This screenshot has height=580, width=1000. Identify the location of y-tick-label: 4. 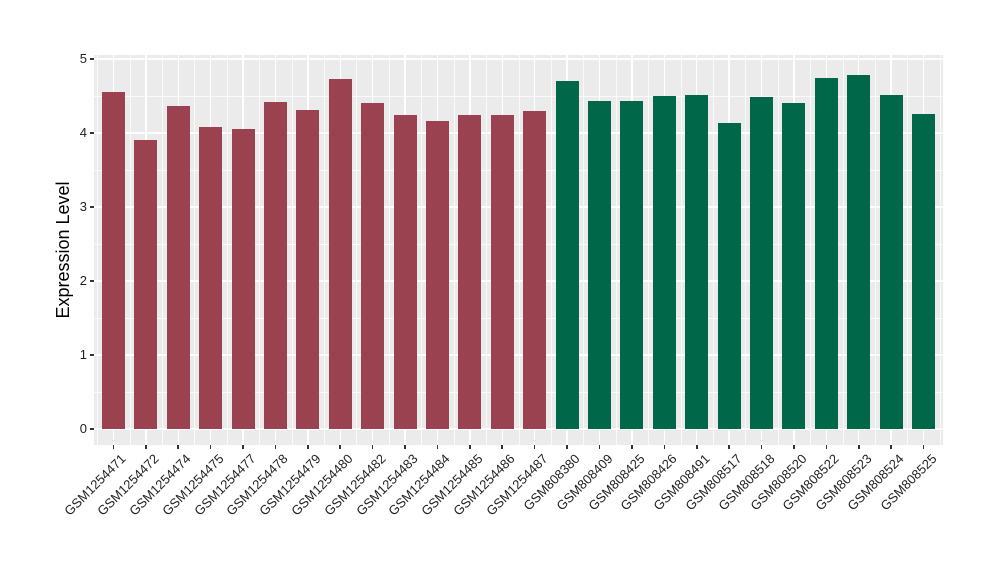
(83, 132).